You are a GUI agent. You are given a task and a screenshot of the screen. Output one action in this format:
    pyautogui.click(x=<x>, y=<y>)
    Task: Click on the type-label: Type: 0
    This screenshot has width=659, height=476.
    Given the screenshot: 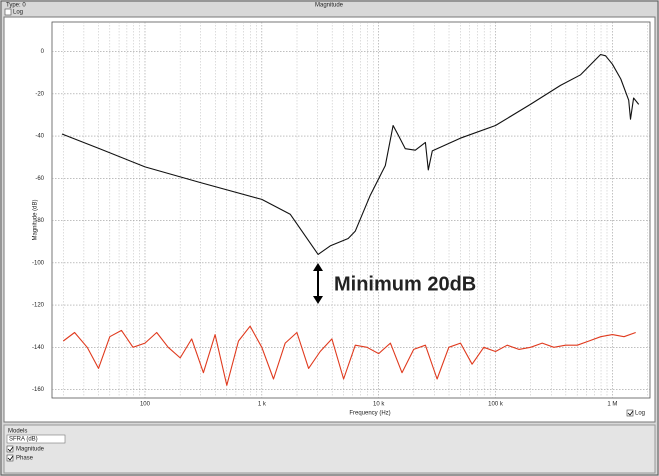 What is the action you would take?
    pyautogui.click(x=16, y=6)
    